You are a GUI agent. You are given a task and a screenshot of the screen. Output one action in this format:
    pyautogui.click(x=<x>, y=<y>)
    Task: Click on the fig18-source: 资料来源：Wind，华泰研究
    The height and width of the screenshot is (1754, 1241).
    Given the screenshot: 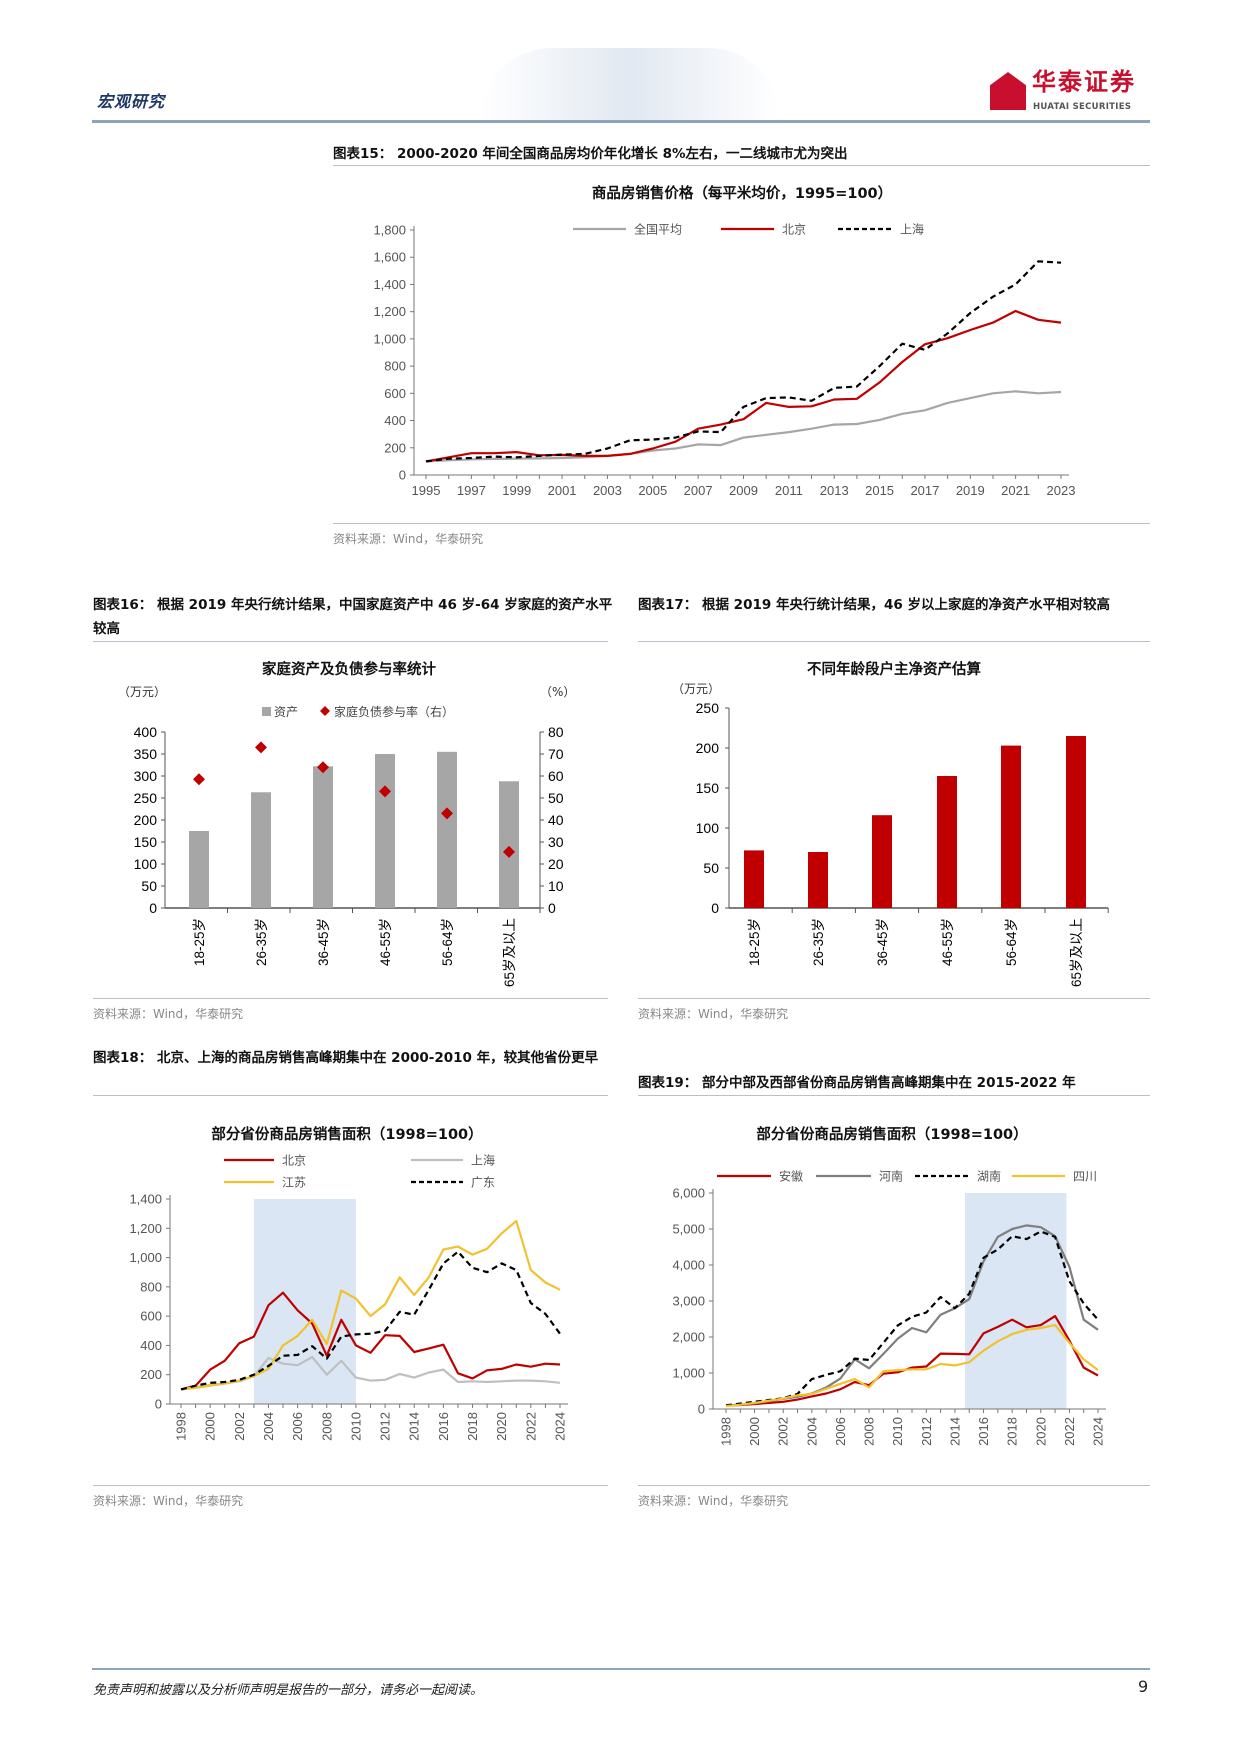 What is the action you would take?
    pyautogui.click(x=168, y=1501)
    